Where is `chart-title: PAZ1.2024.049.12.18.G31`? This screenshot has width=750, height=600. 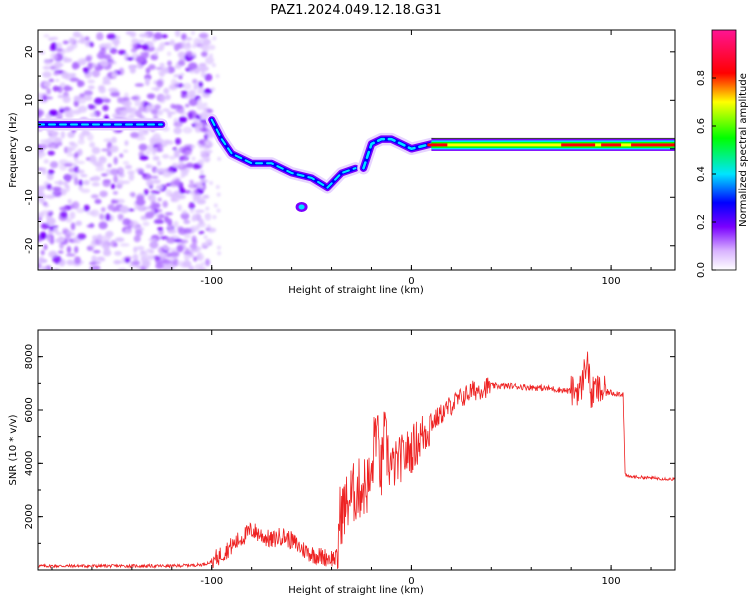
chart-title: PAZ1.2024.049.12.18.G31 is located at coordinates (355, 10).